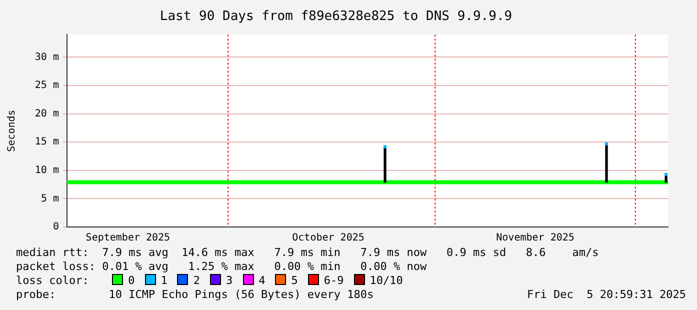 Image resolution: width=697 pixels, height=310 pixels. Describe the element at coordinates (196, 280) in the screenshot. I see `legend-label: 2` at that location.